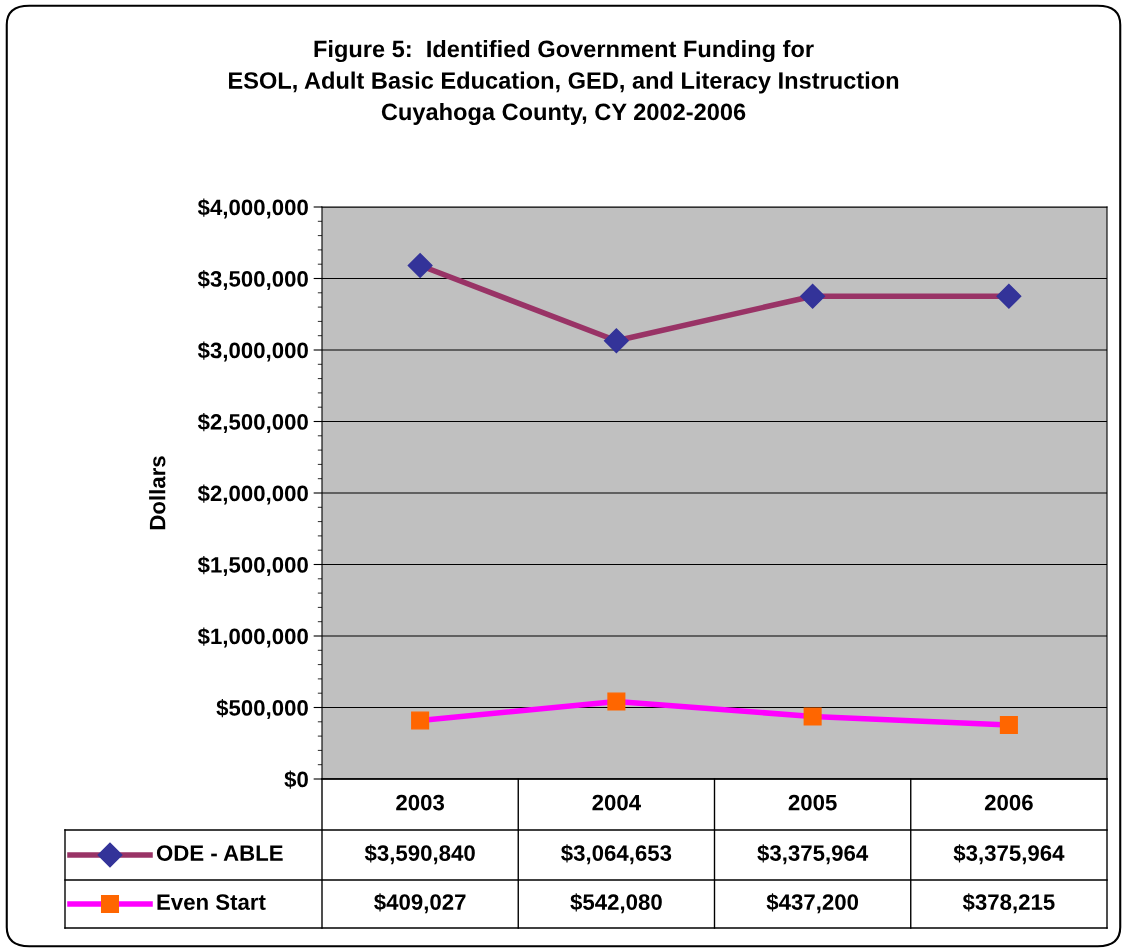  Describe the element at coordinates (252, 351) in the screenshot. I see `y-tick-label: $3,000,000` at that location.